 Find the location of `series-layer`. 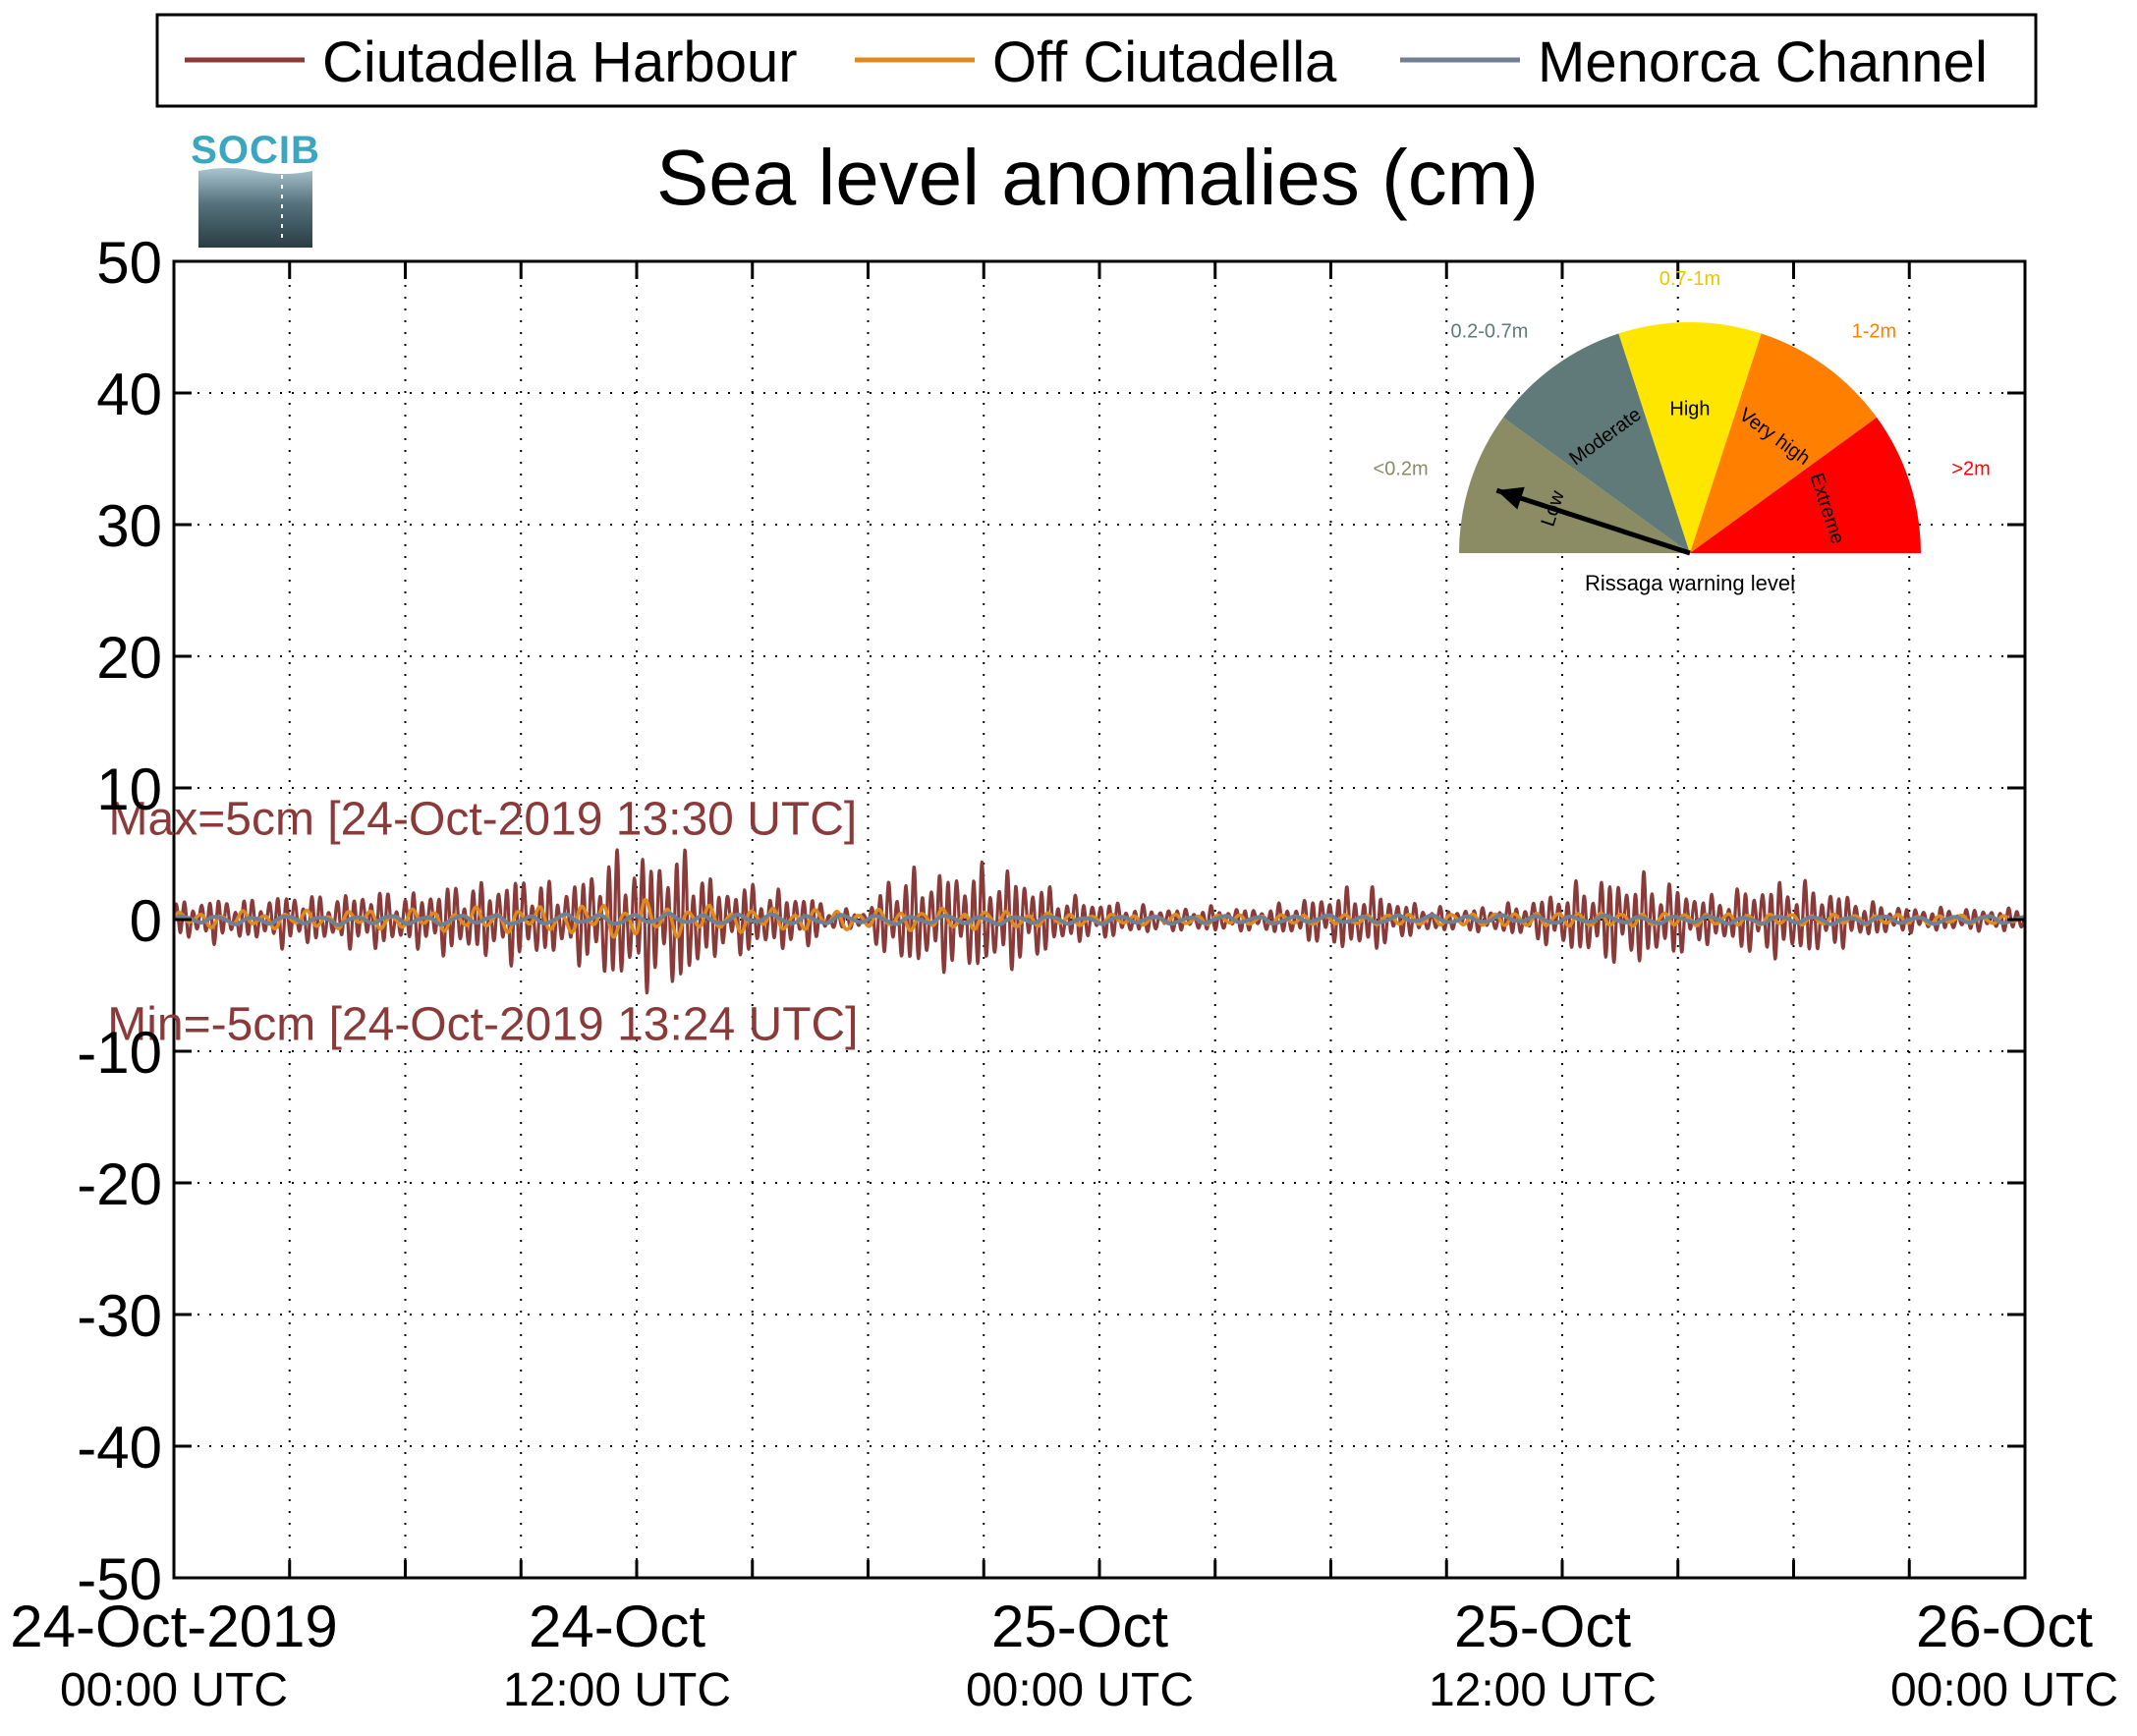

series-layer is located at coordinates (1099, 921).